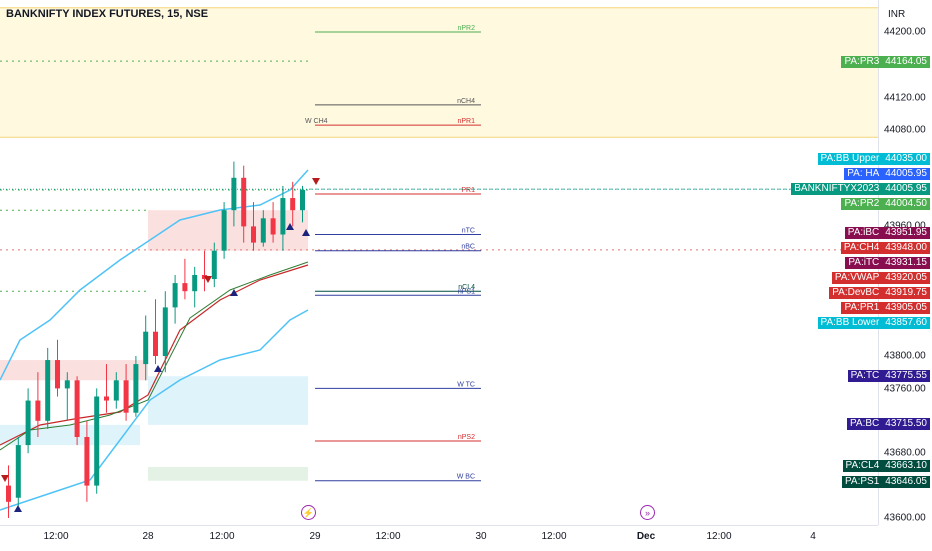 The height and width of the screenshot is (551, 932). I want to click on x-tick: 29, so click(315, 536).